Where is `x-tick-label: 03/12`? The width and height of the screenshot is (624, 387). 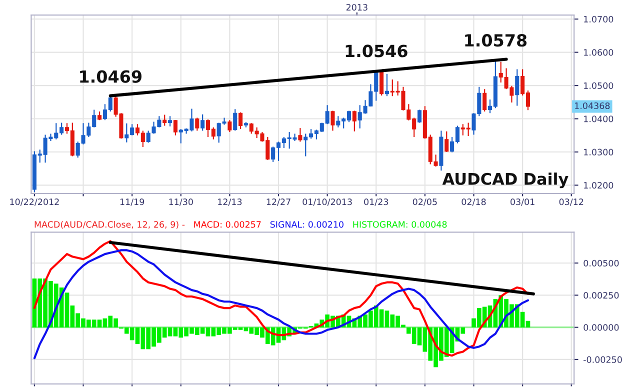 x-tick-label: 03/12 is located at coordinates (571, 202).